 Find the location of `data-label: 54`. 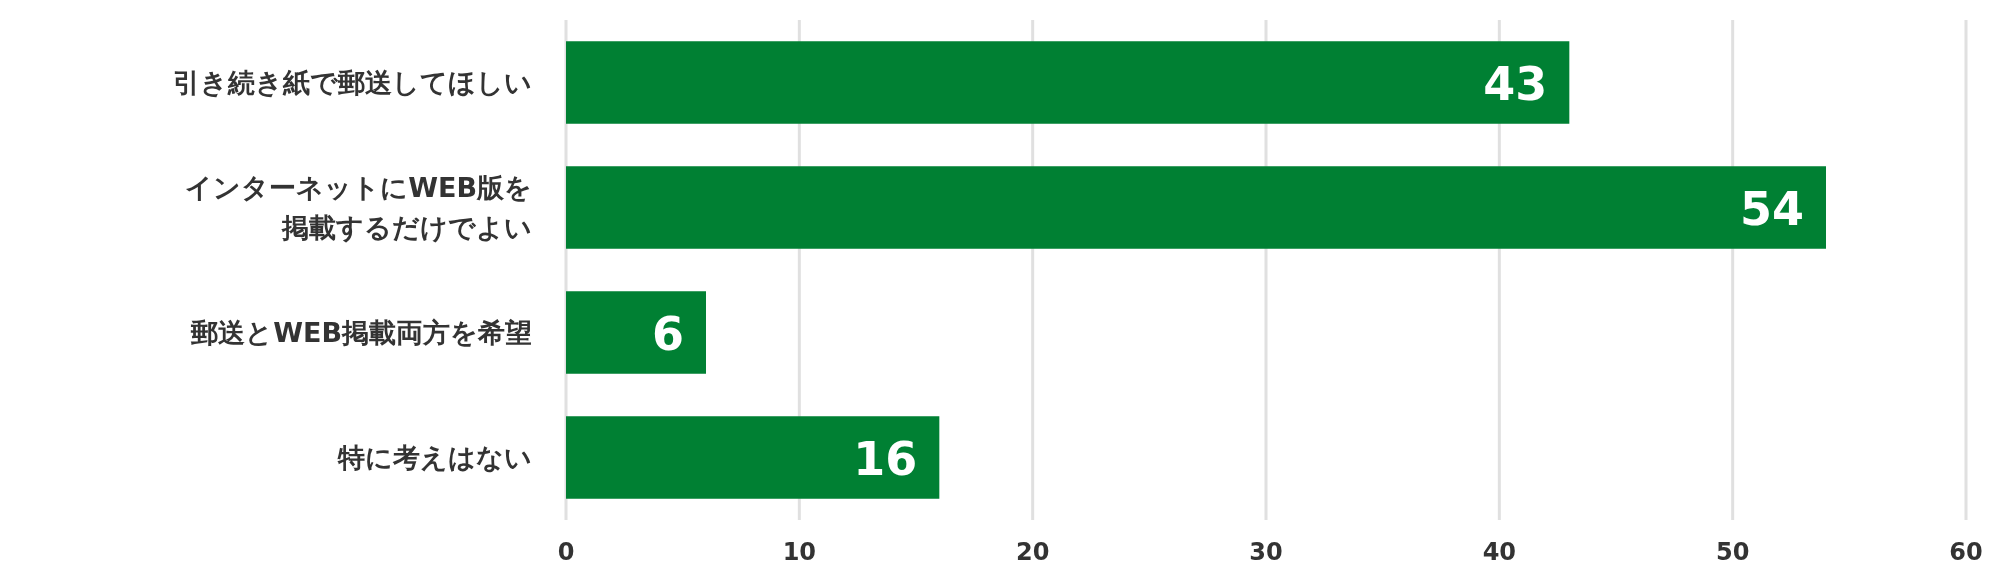

data-label: 54 is located at coordinates (1771, 208).